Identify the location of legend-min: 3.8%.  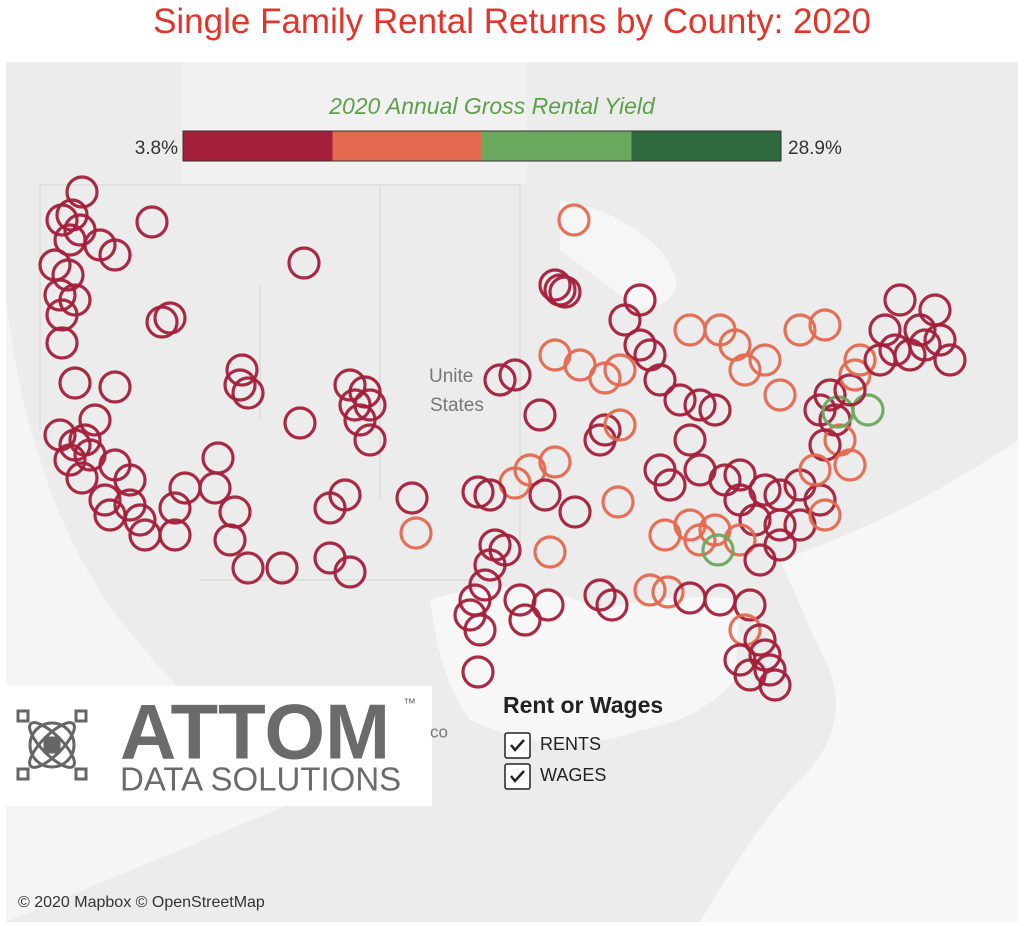
(156, 148).